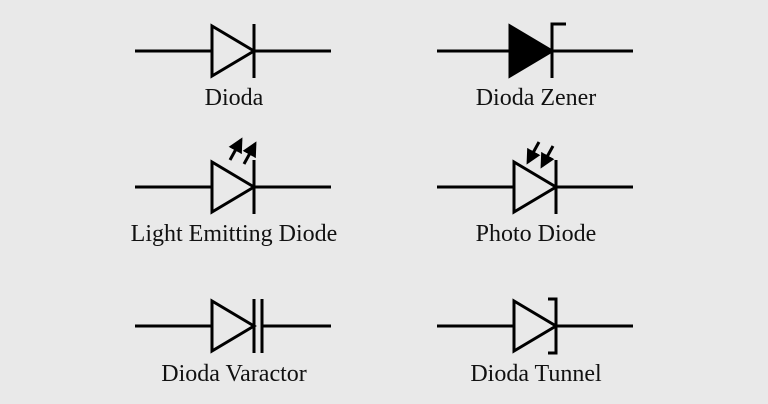 The width and height of the screenshot is (768, 404). What do you see at coordinates (233, 51) in the screenshot?
I see `diode-symbol` at bounding box center [233, 51].